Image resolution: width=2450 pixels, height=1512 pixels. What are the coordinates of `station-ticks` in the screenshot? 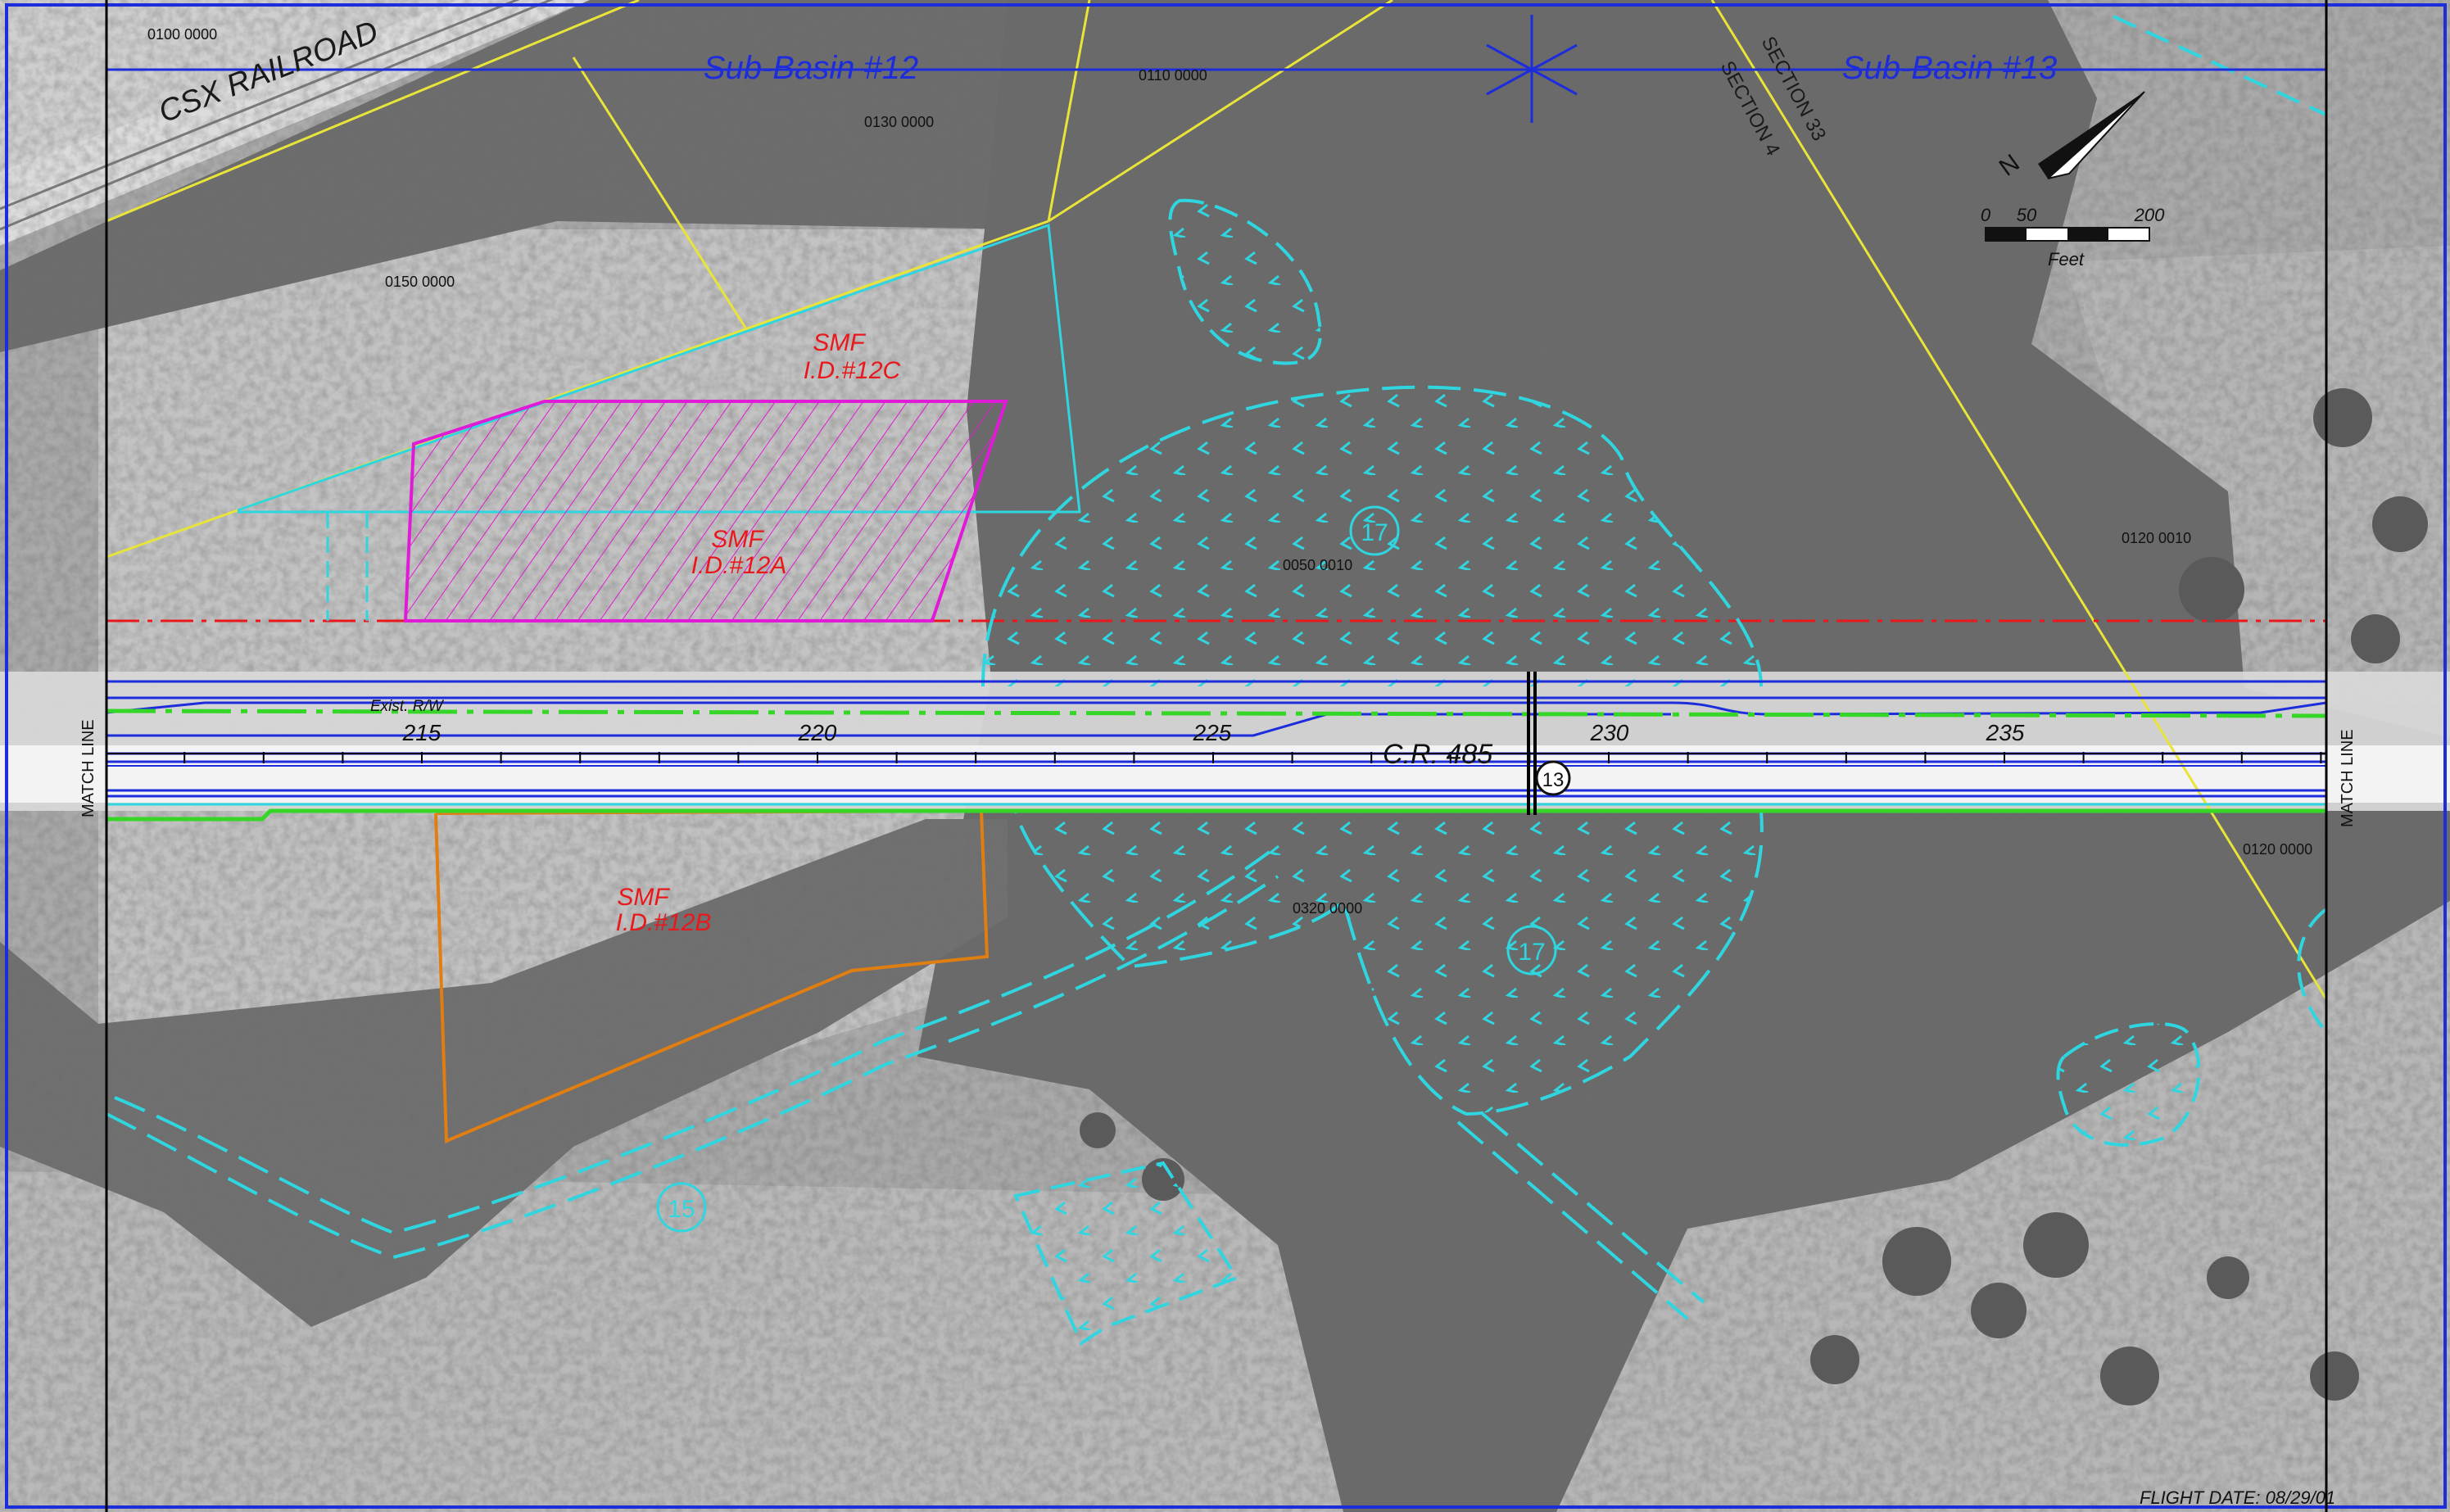 It's located at (1216, 760).